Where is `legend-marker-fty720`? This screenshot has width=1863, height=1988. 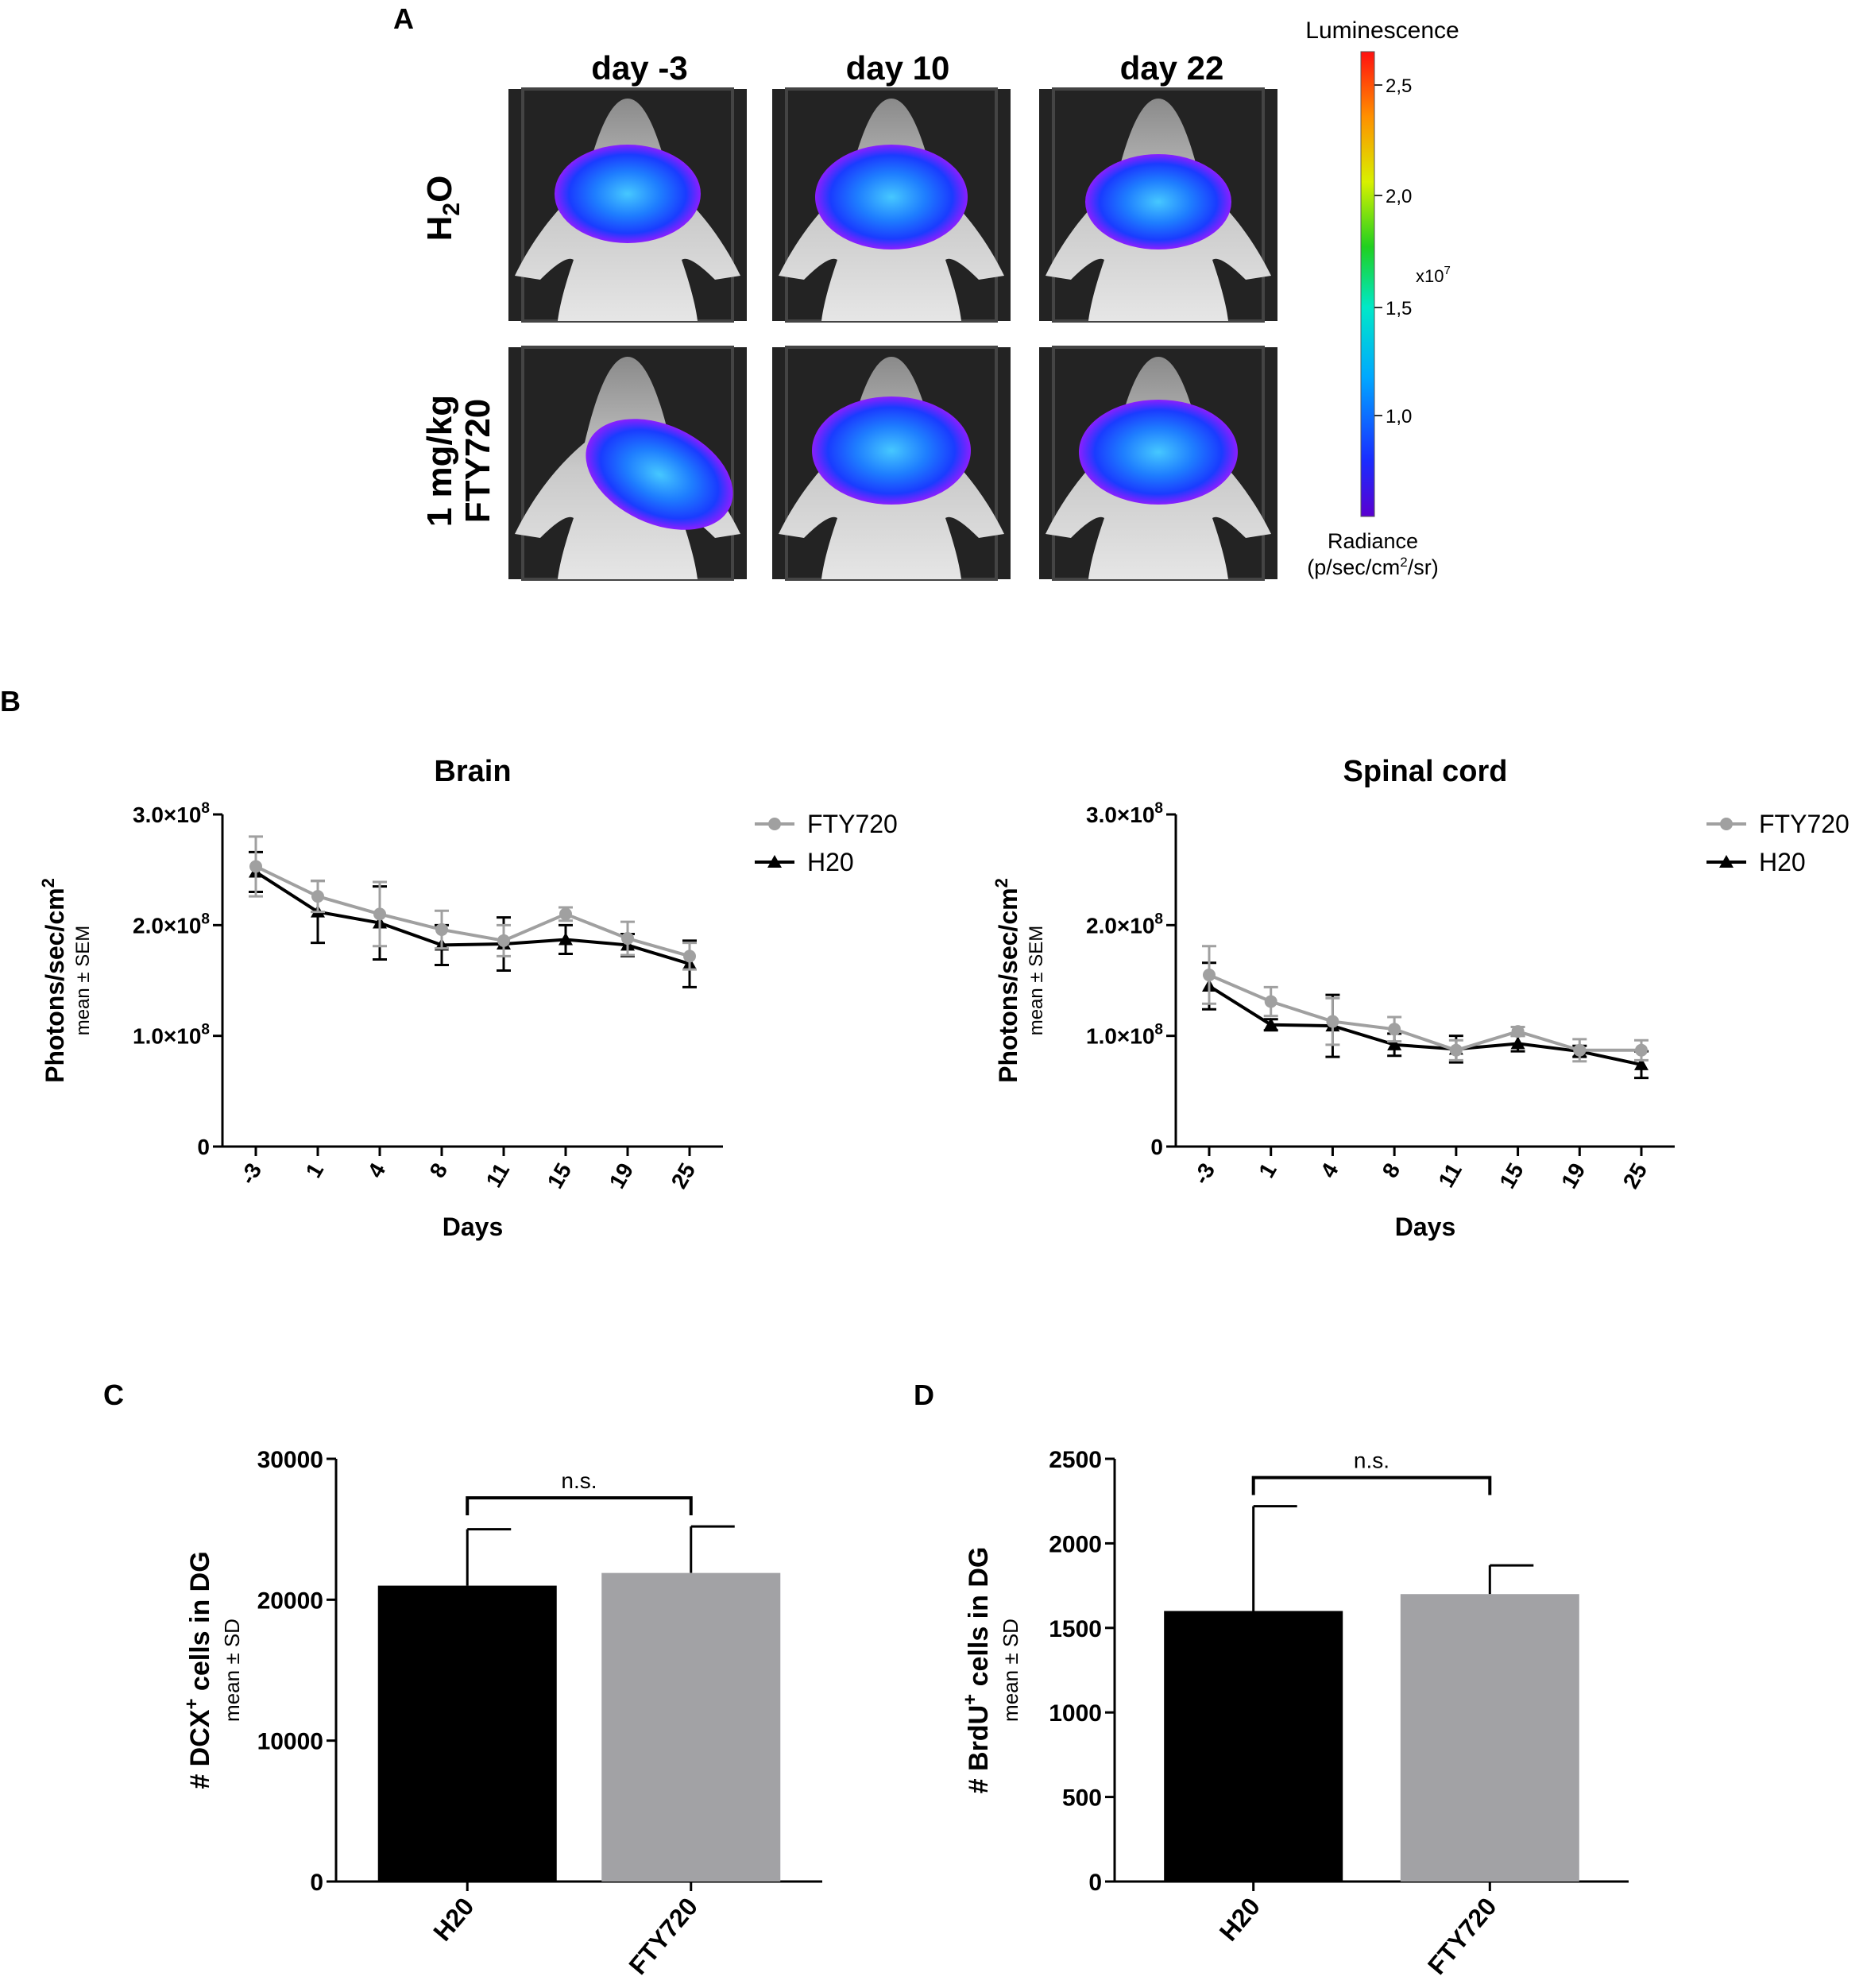
legend-marker-fty720 is located at coordinates (774, 824).